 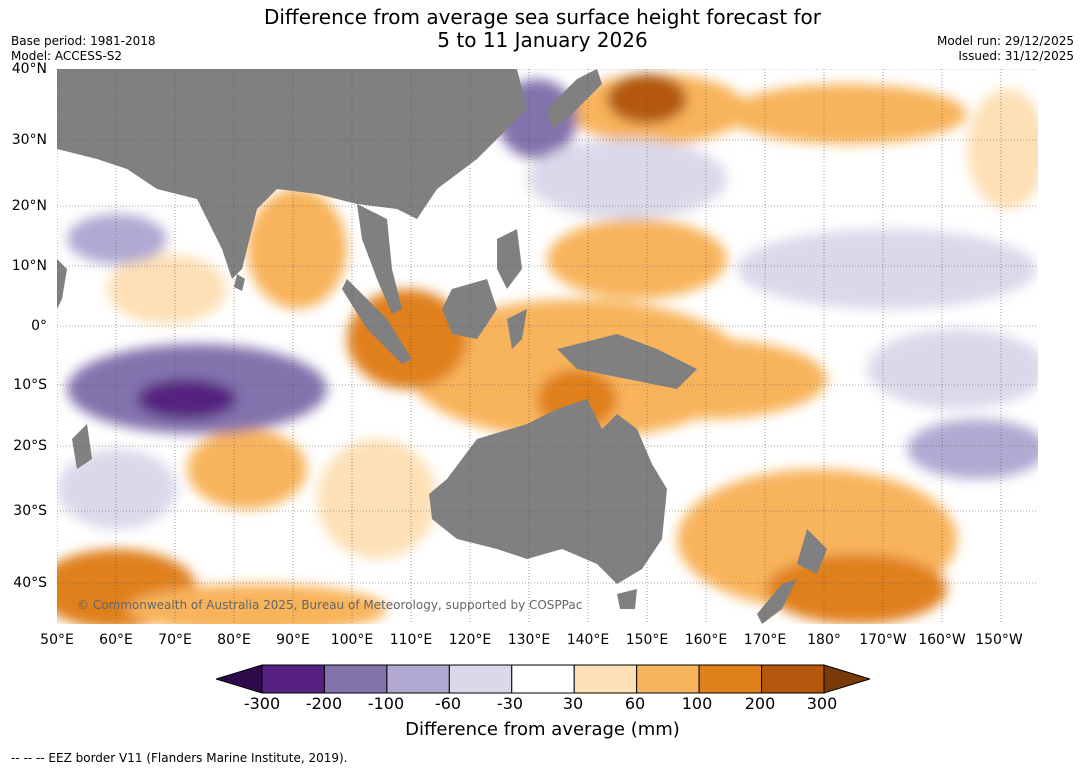 I want to click on map-title-line2: 5 to 11 January 2026, so click(x=542, y=40).